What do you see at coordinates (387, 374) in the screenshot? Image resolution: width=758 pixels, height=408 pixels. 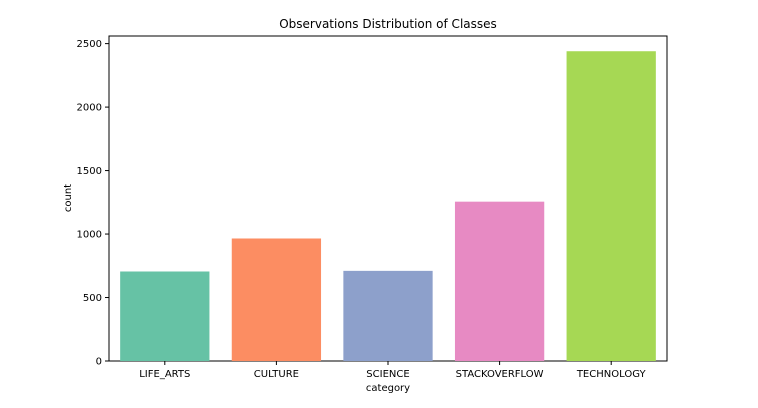 I see `x-tick-label: SCIENCE` at bounding box center [387, 374].